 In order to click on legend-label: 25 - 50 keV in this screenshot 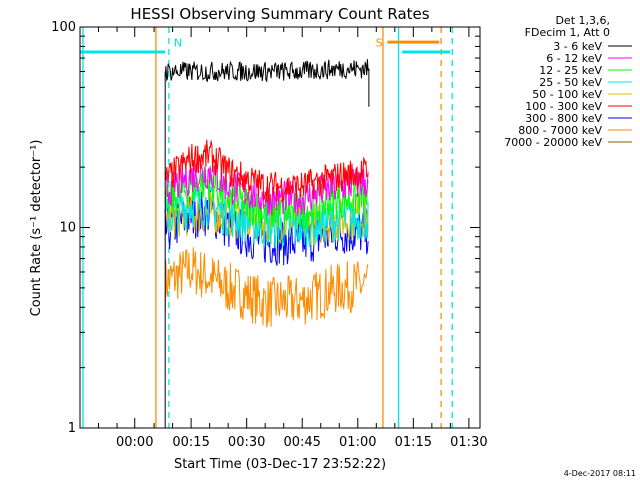, I will do `click(570, 82)`.